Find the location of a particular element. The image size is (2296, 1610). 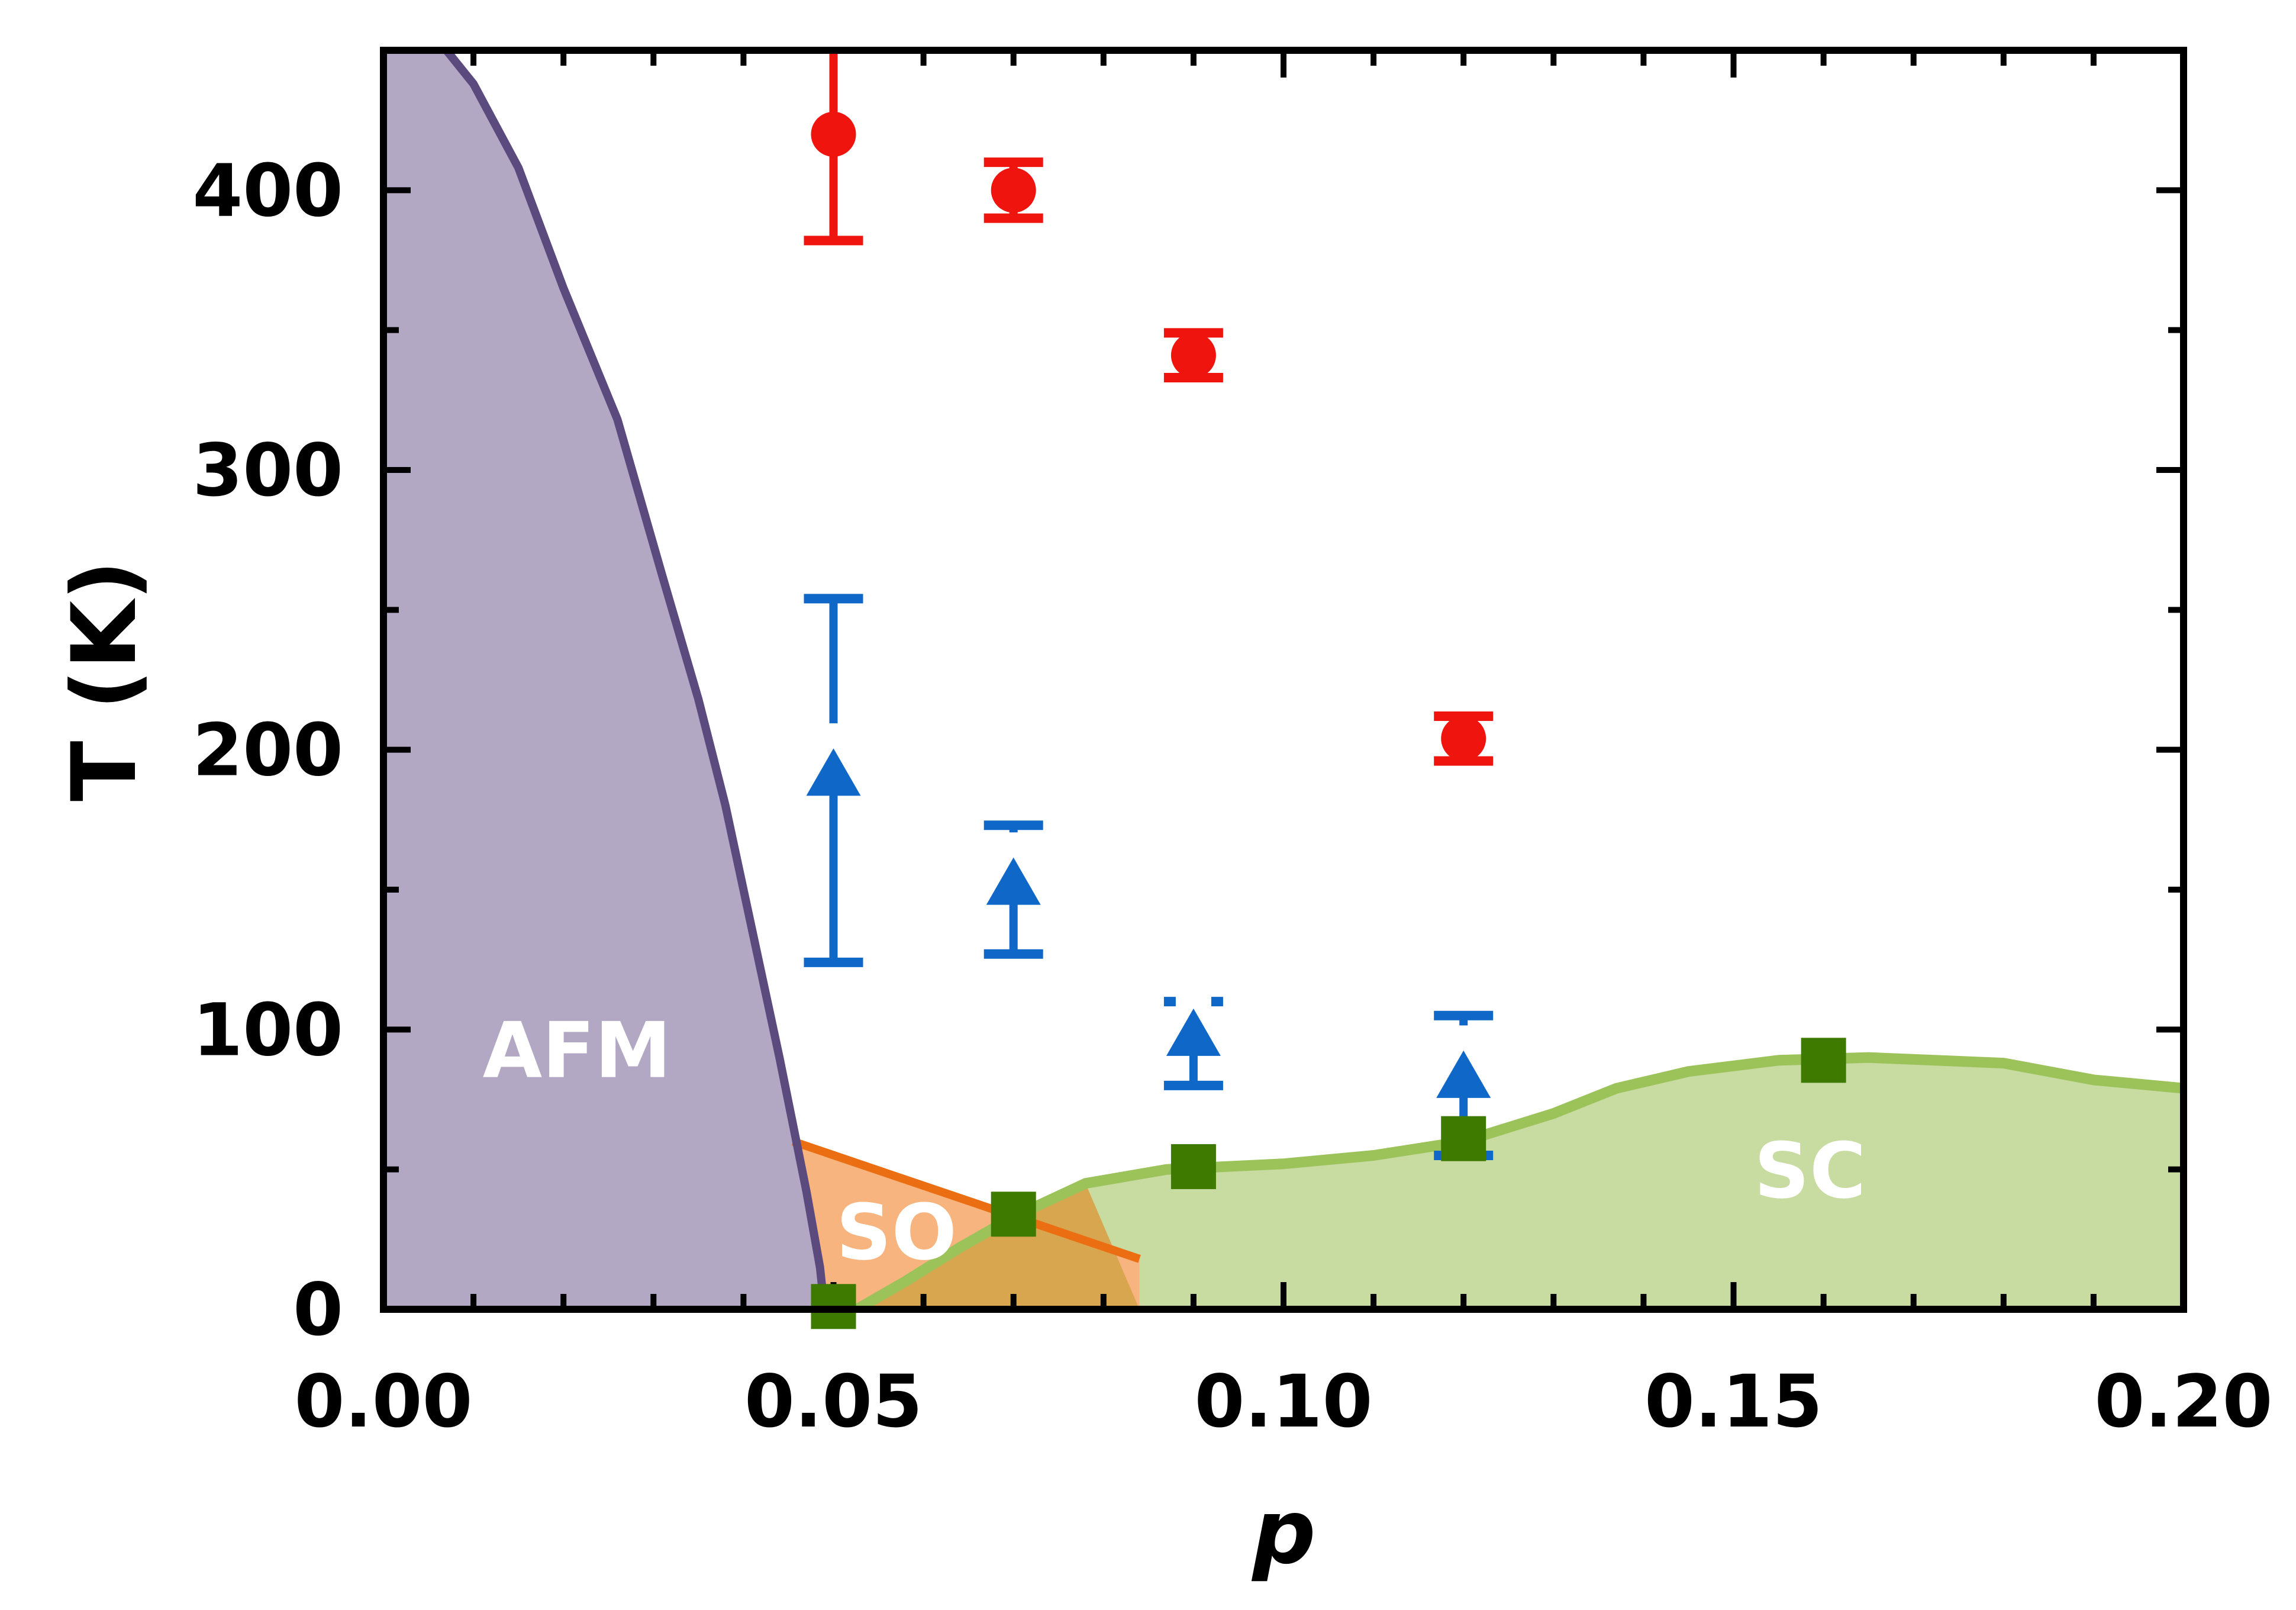

y-tick-label: 100 is located at coordinates (267, 1030).